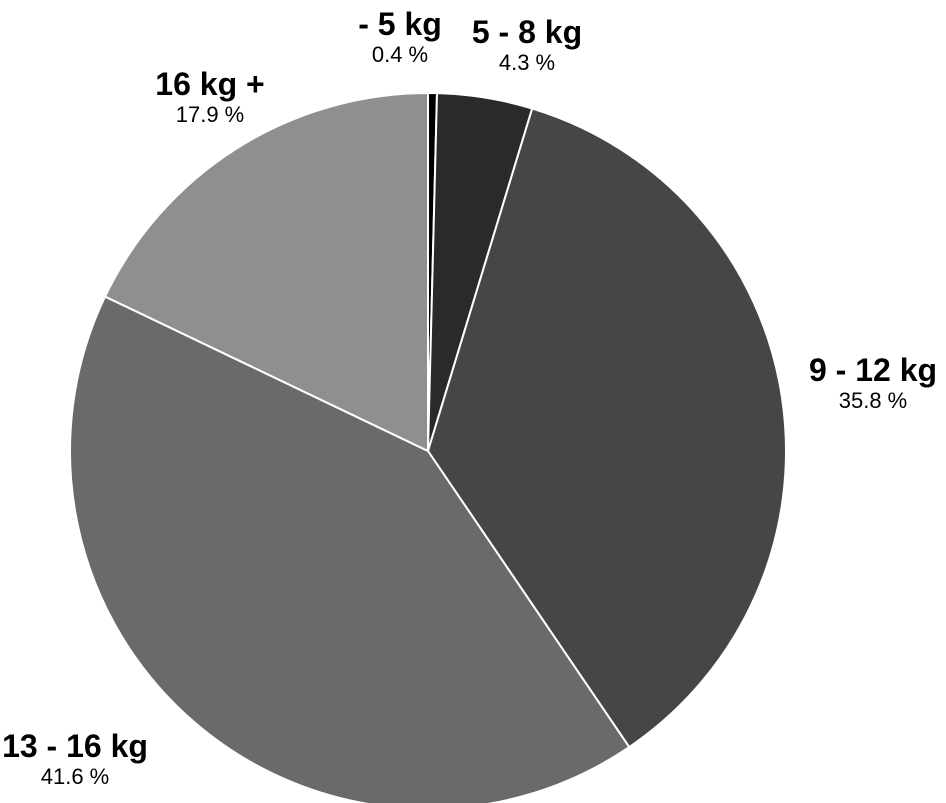  Describe the element at coordinates (75, 746) in the screenshot. I see `slice-name: 13 - 16 kg` at that location.